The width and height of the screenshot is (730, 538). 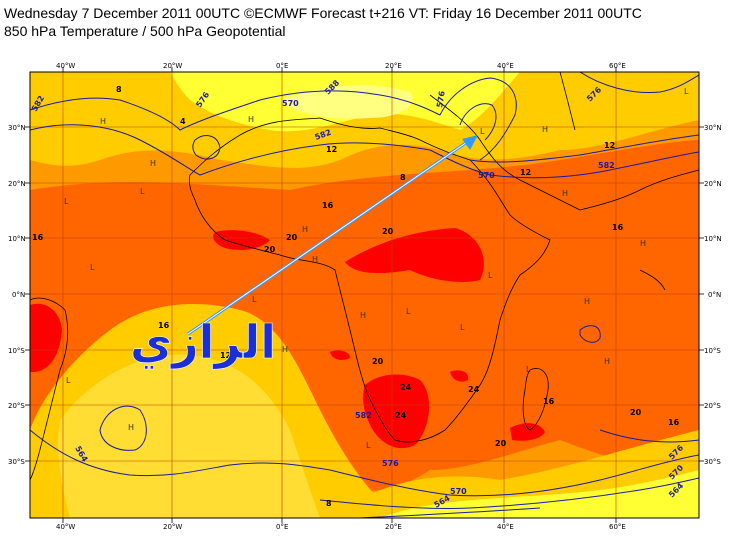 What do you see at coordinates (652, 280) in the screenshot?
I see `india-coastline` at bounding box center [652, 280].